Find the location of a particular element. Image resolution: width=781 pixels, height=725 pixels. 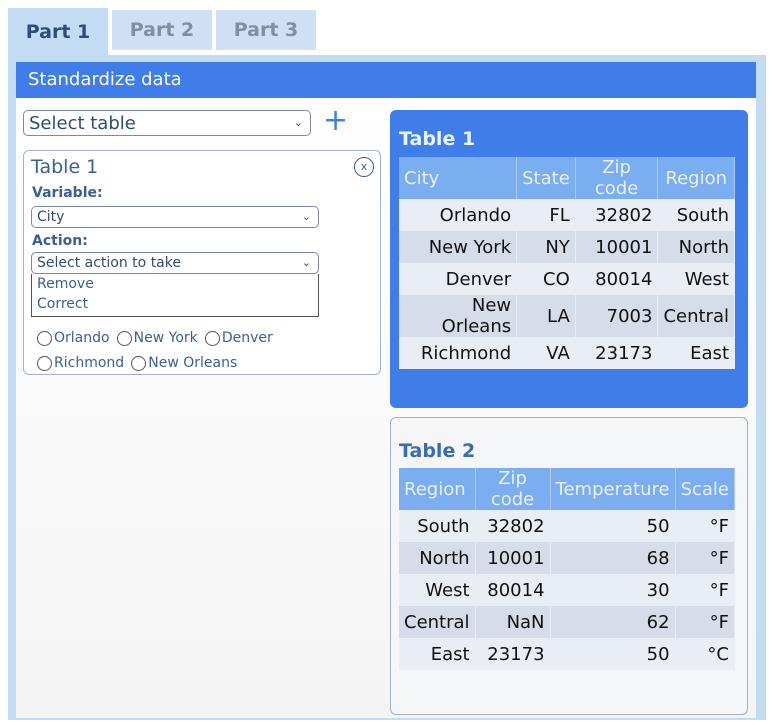

radio-orlando: Orlando is located at coordinates (73, 338).